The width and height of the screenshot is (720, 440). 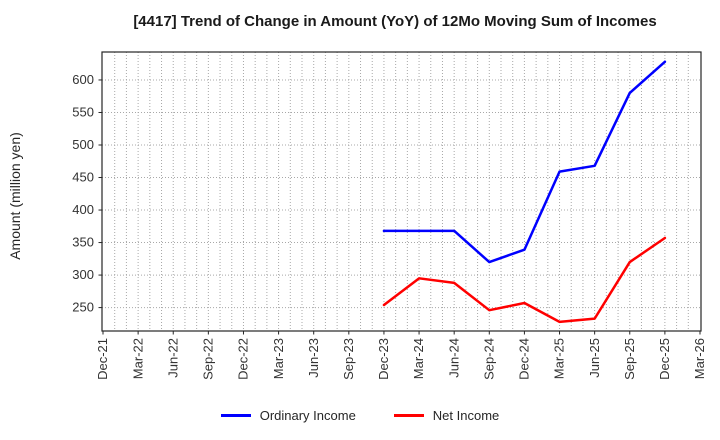 I want to click on legend-item-ordinary-income: Ordinary Income, so click(x=288, y=415).